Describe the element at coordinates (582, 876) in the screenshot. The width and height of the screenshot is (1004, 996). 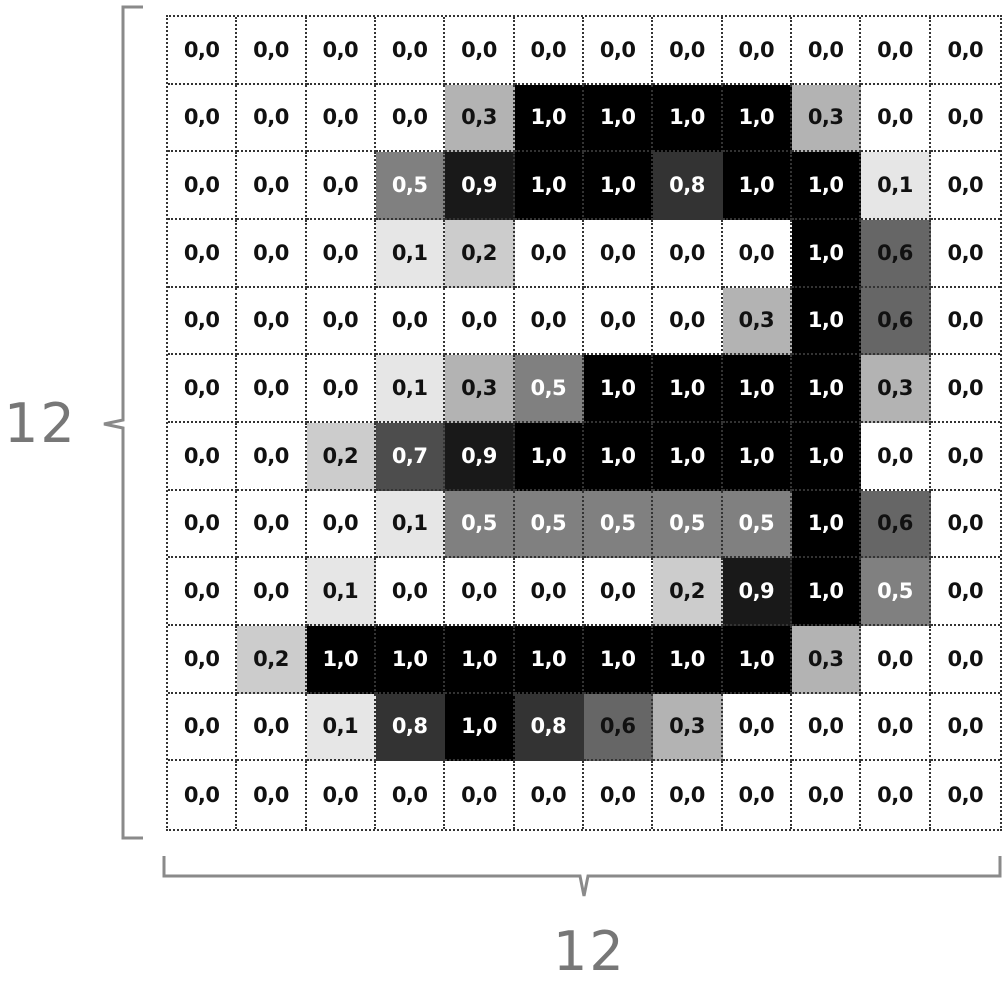
I see `column-count-bracket` at that location.